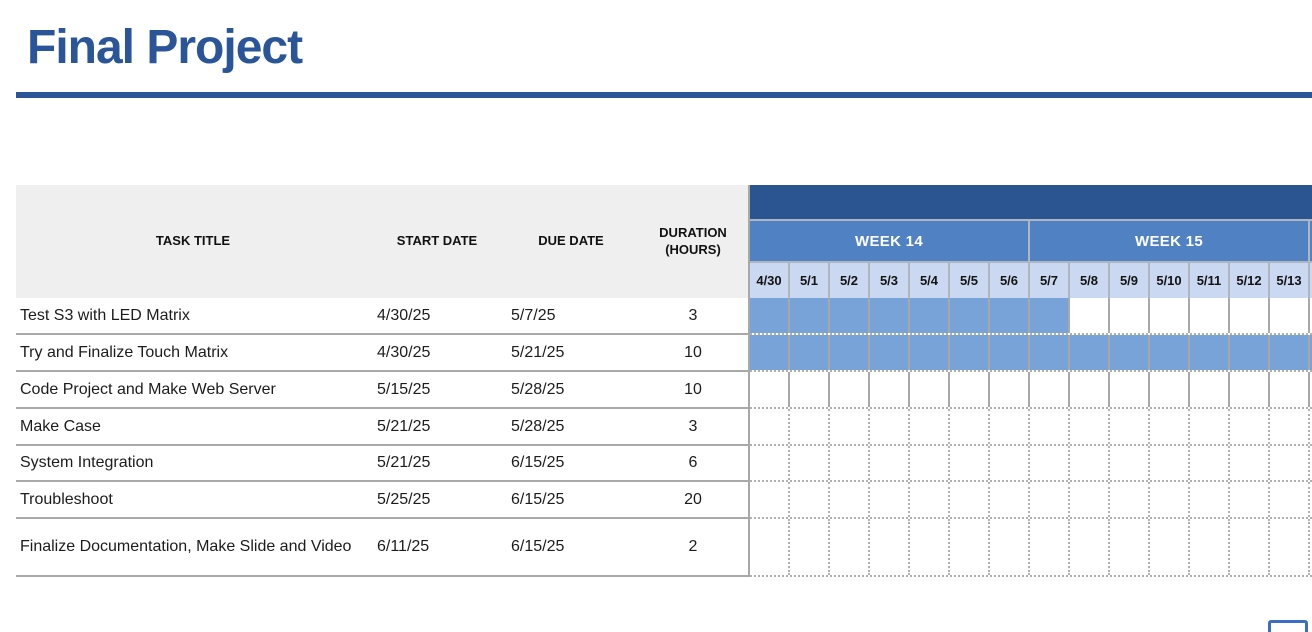  What do you see at coordinates (1210, 280) in the screenshot?
I see `day-header-5-11: 5/11` at bounding box center [1210, 280].